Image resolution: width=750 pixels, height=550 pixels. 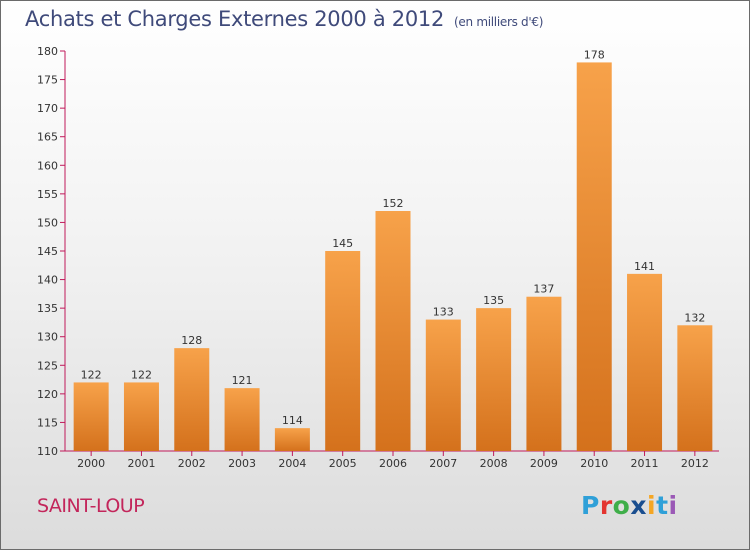 What do you see at coordinates (343, 351) in the screenshot?
I see `bar-2005` at bounding box center [343, 351].